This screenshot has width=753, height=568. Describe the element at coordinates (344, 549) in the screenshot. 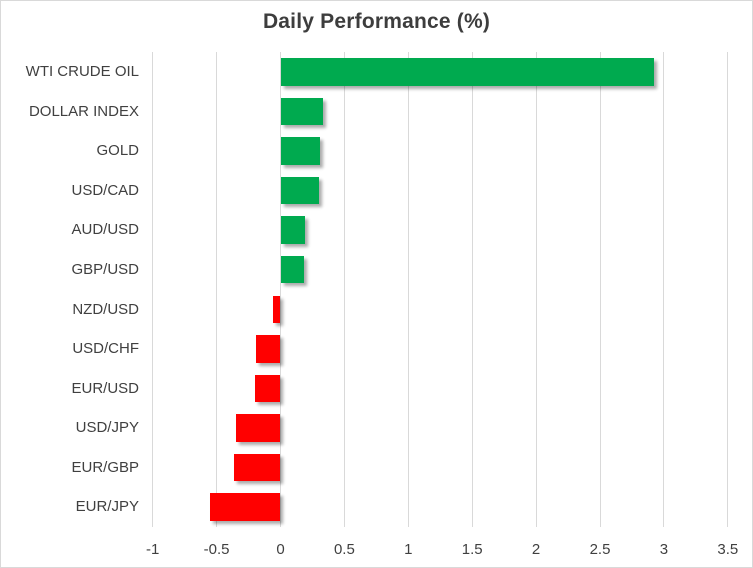

I see `x-tick-label: 0.5` at that location.